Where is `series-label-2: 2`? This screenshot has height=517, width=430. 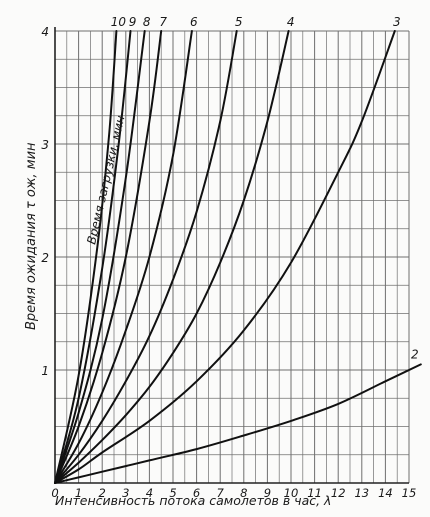 series-label-2: 2 is located at coordinates (415, 354).